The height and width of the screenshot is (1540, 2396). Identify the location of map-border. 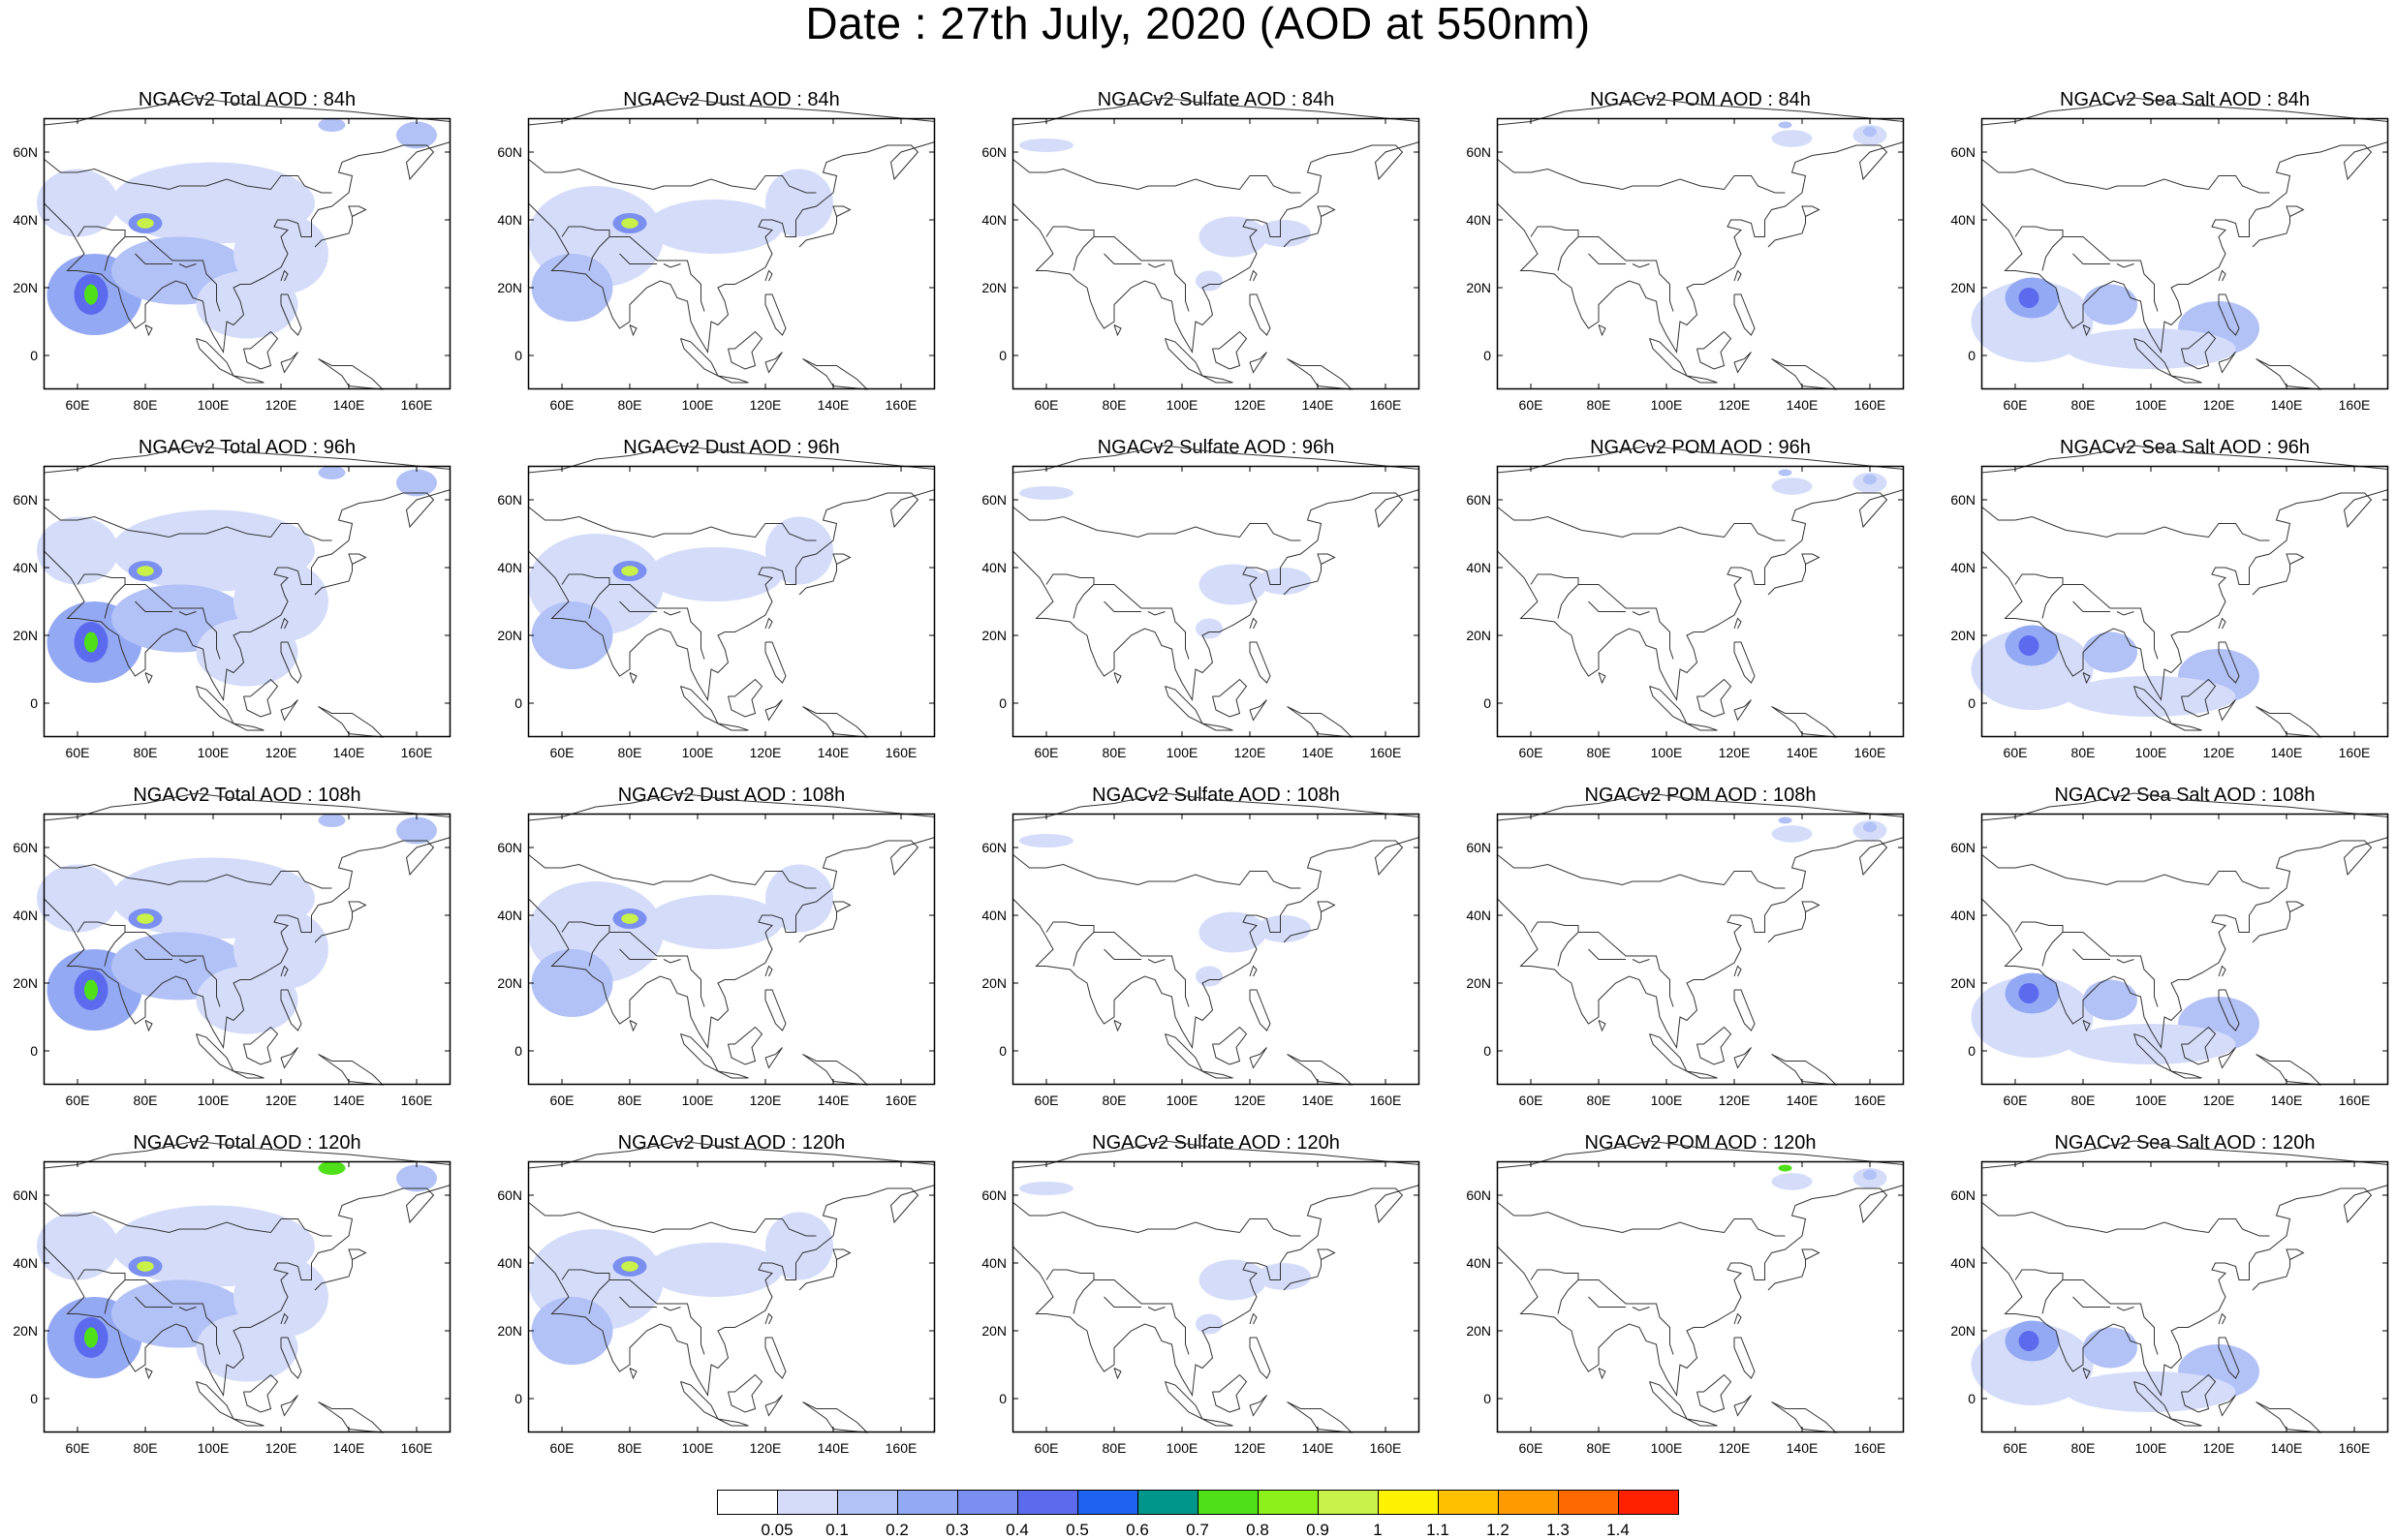
(247, 1296).